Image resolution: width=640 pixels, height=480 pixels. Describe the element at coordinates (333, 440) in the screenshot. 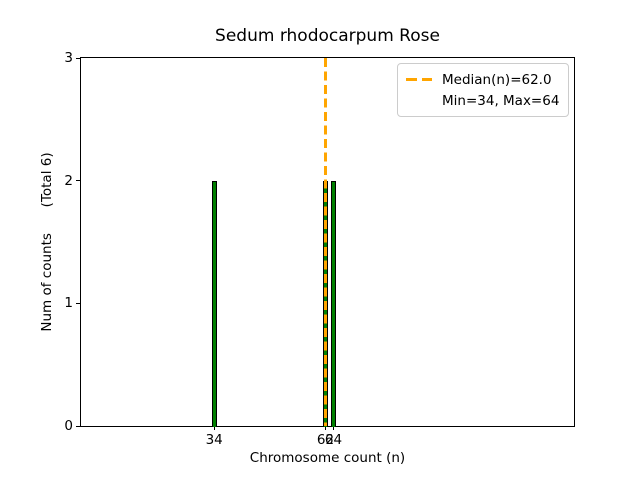

I see `x-tick-label: 64` at that location.